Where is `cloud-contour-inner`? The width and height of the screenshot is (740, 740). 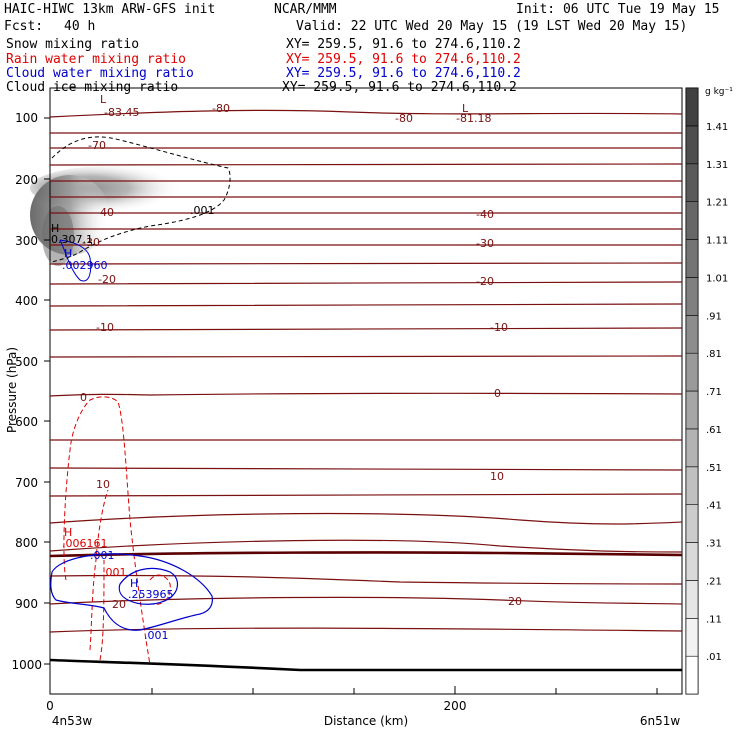 cloud-contour-inner is located at coordinates (148, 586).